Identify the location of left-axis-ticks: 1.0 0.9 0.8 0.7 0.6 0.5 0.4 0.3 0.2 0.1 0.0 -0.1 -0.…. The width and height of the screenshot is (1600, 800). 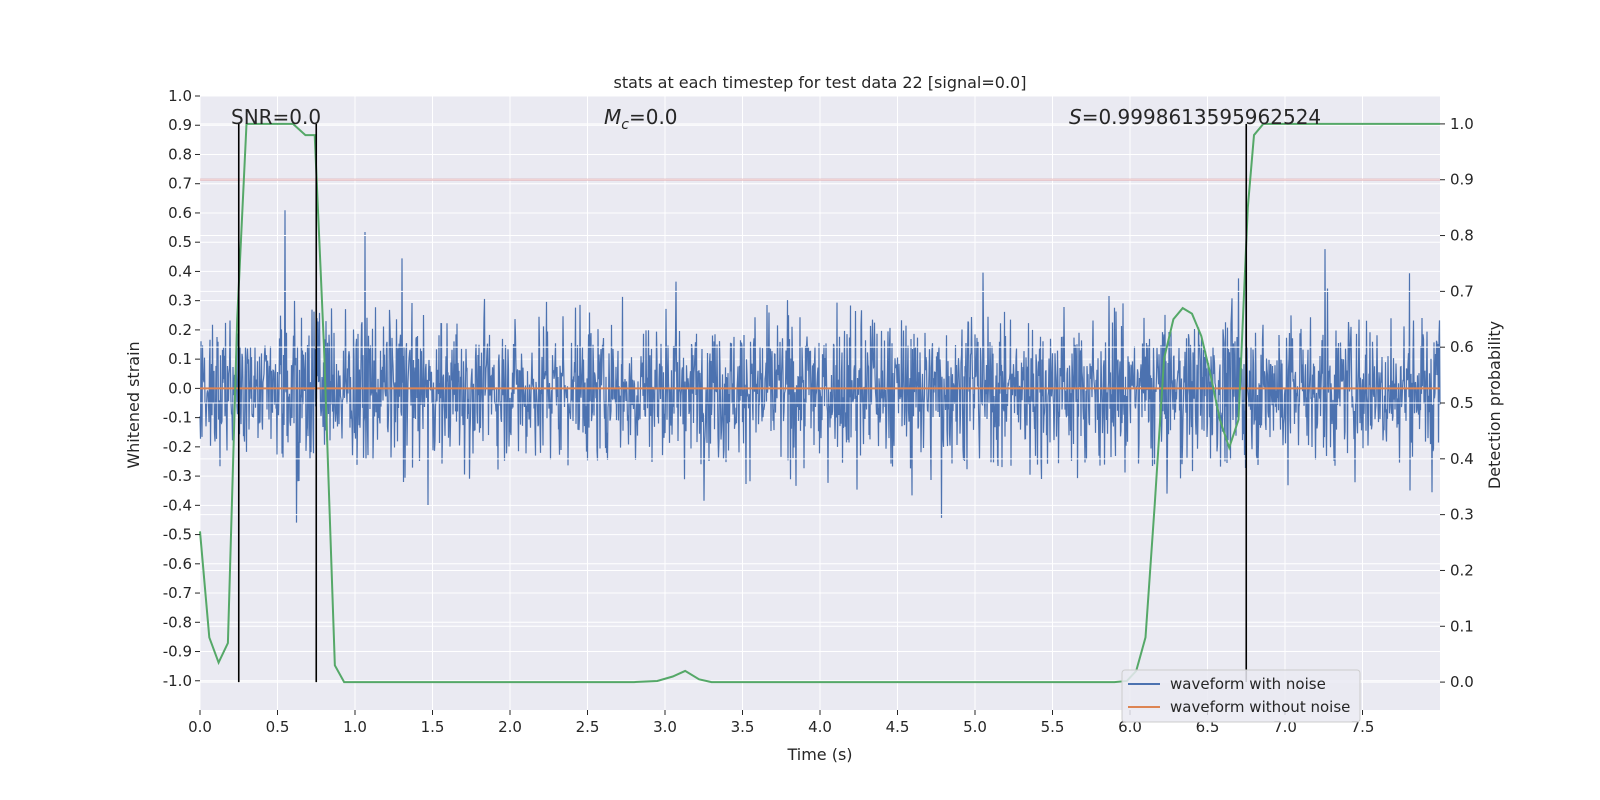
(181, 388).